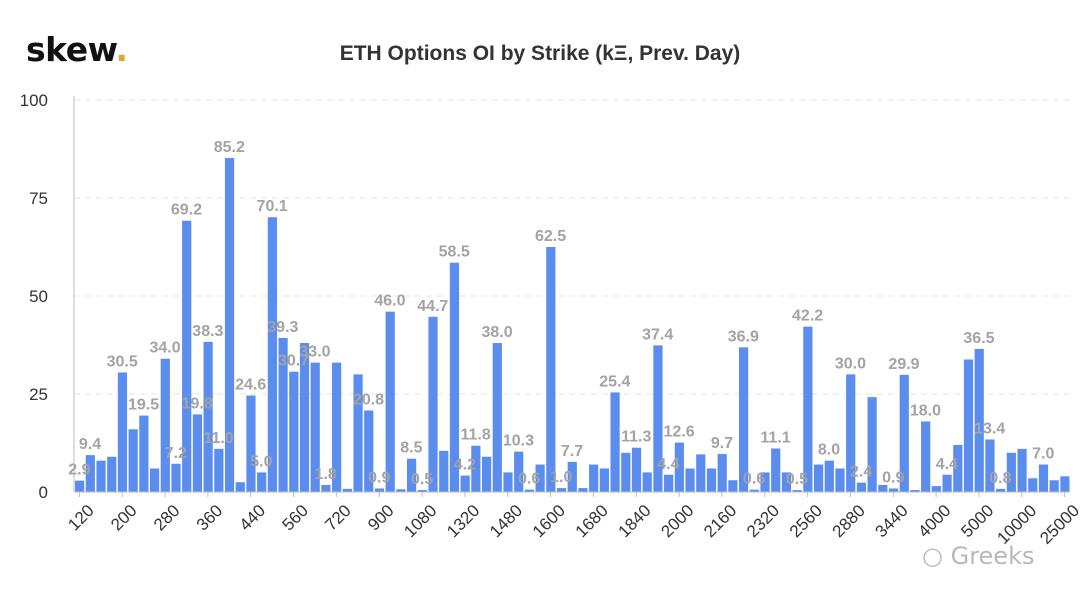 This screenshot has height=603, width=1080. What do you see at coordinates (636, 437) in the screenshot?
I see `data-label: 11.3` at bounding box center [636, 437].